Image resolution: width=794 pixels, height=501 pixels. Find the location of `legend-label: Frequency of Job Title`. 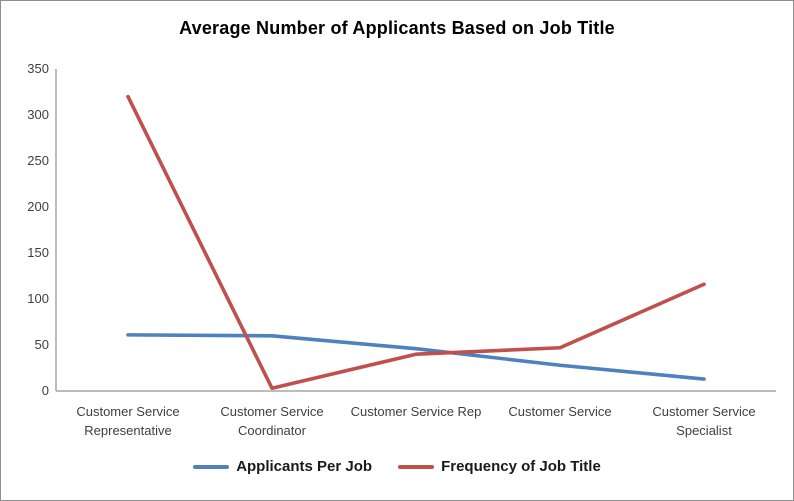

legend-label: Frequency of Job Title is located at coordinates (521, 466).